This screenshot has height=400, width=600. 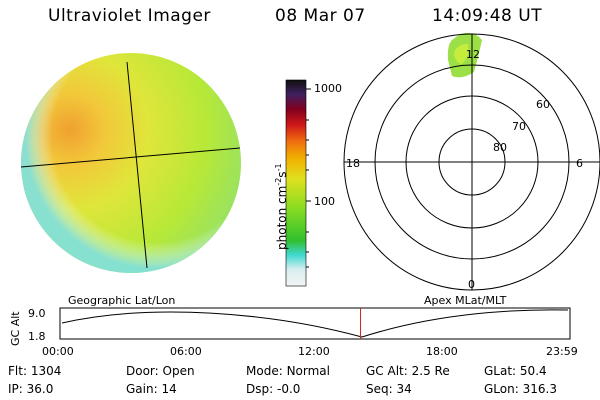 I want to click on dsp-label: Dsp:, so click(x=260, y=389).